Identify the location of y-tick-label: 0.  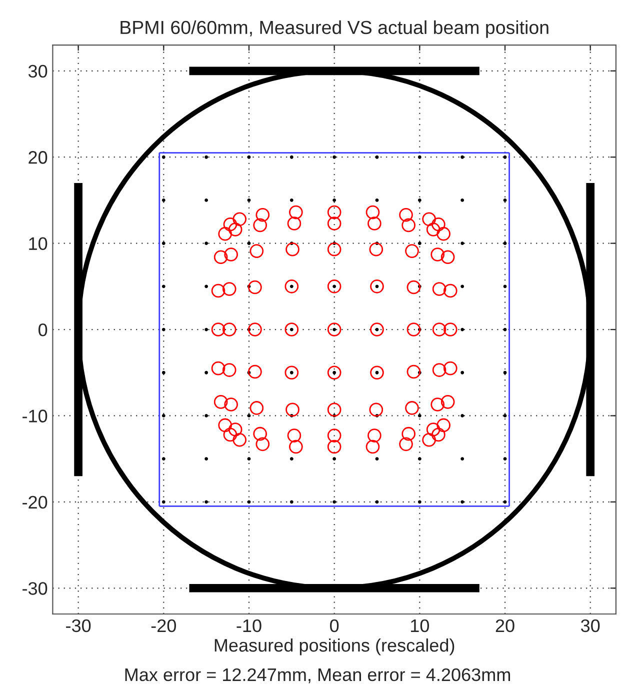
(43, 329).